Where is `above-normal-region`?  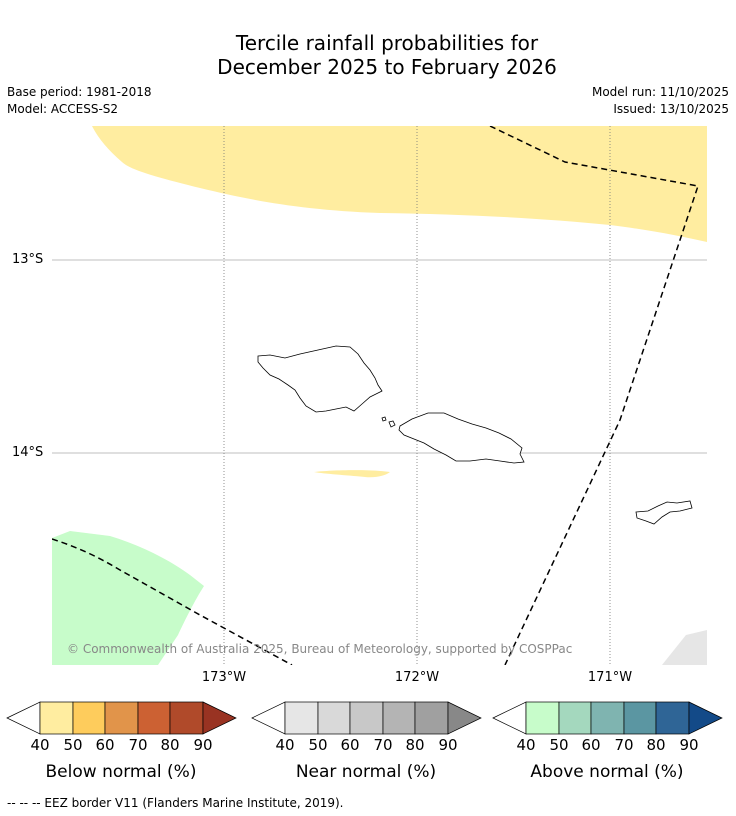
above-normal-region is located at coordinates (128, 598).